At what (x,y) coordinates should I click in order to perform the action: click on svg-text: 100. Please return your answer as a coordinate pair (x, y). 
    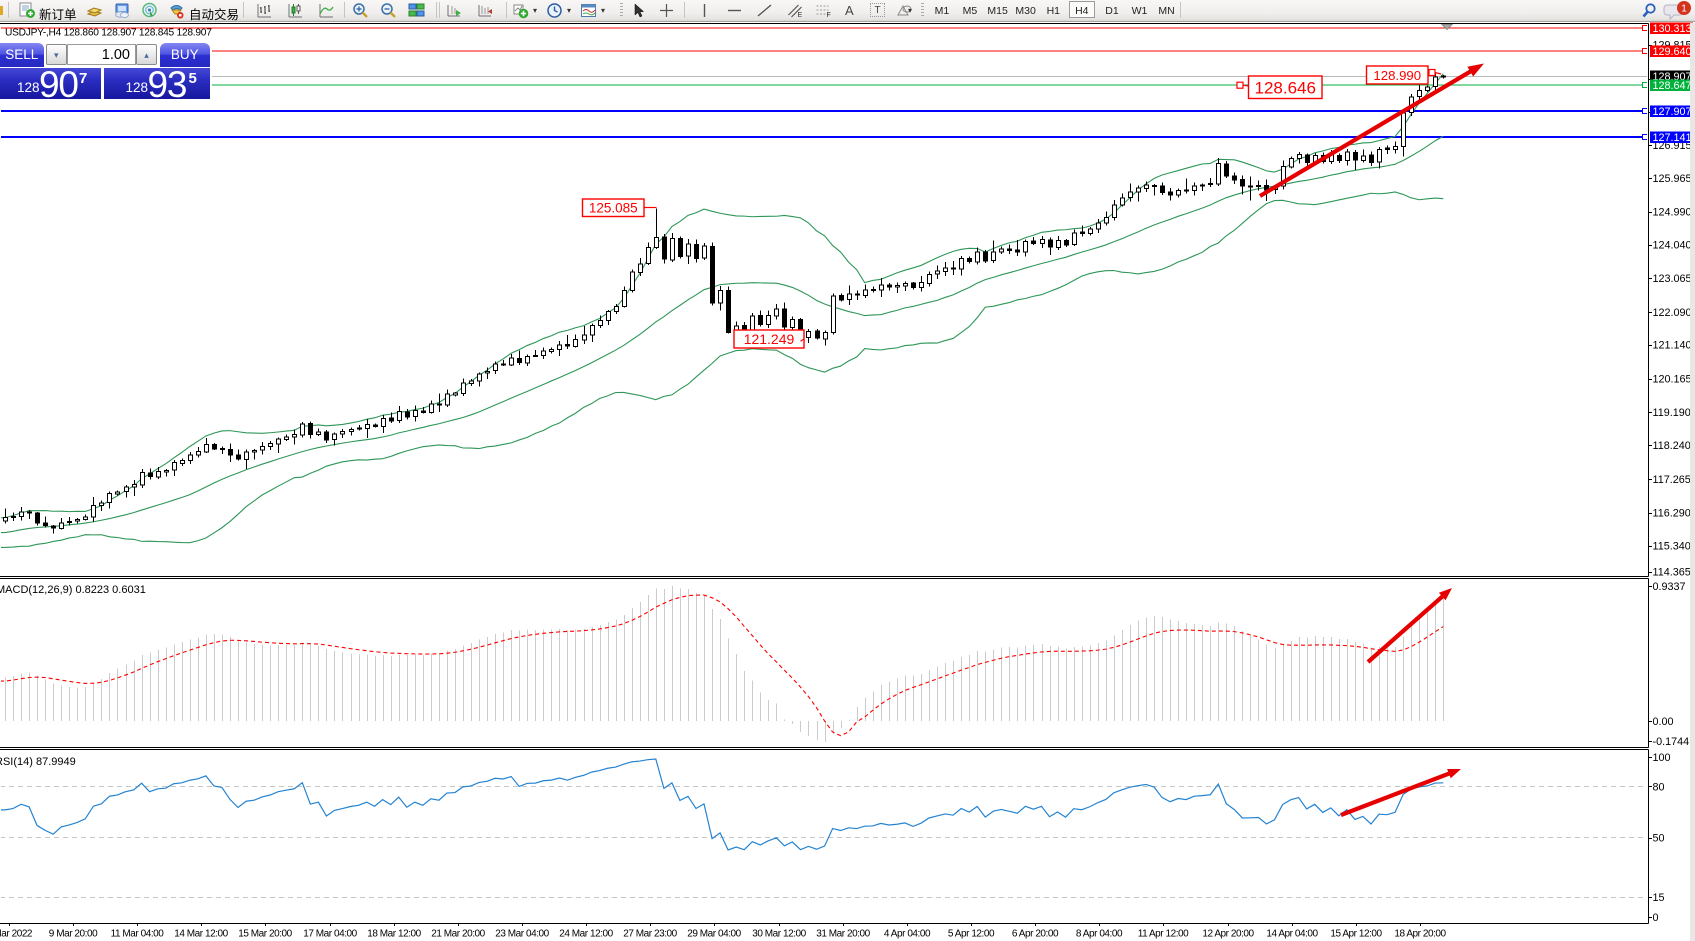
    Looking at the image, I should click on (1662, 758).